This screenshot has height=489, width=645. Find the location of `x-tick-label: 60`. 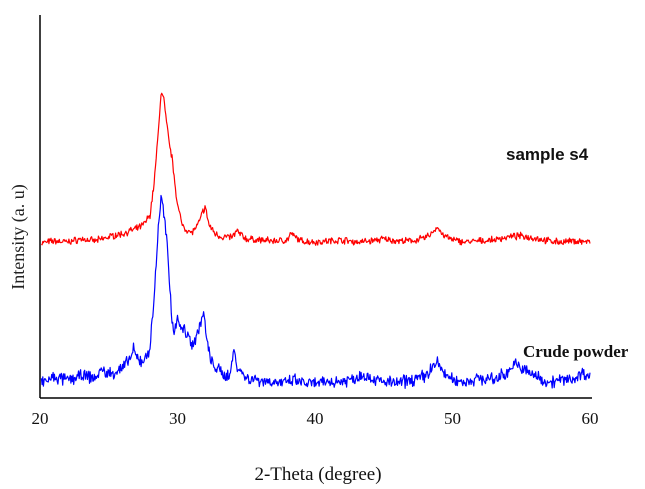

x-tick-label: 60 is located at coordinates (590, 418).